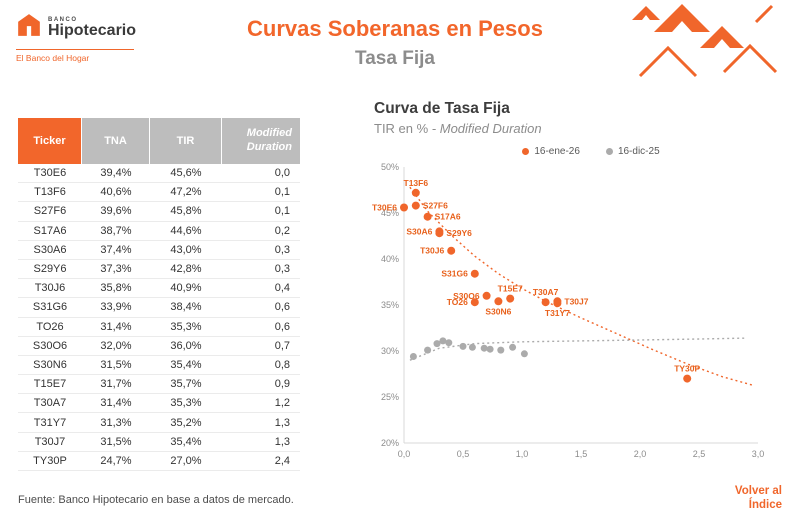  Describe the element at coordinates (640, 454) in the screenshot. I see `x-tick-label: 2,0` at that location.